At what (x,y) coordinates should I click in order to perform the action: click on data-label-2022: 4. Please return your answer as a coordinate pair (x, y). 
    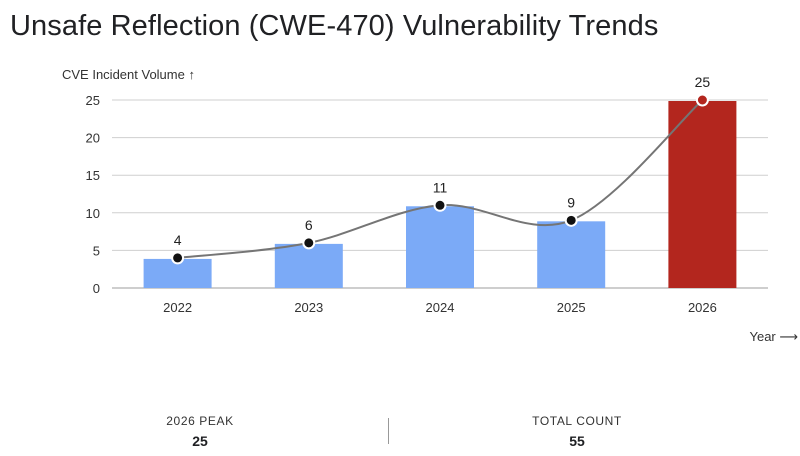
    Looking at the image, I should click on (178, 240).